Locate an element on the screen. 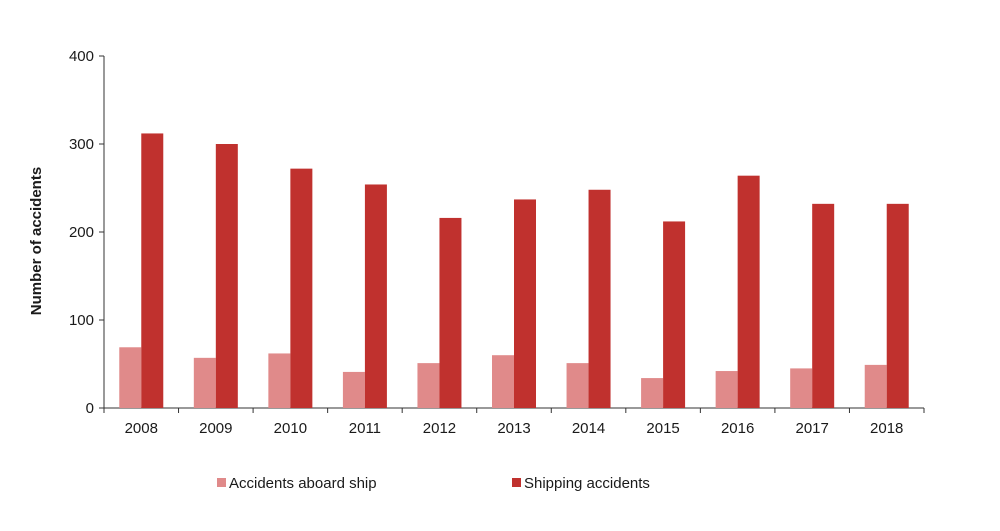  x-tick-label: 2011 is located at coordinates (365, 428).